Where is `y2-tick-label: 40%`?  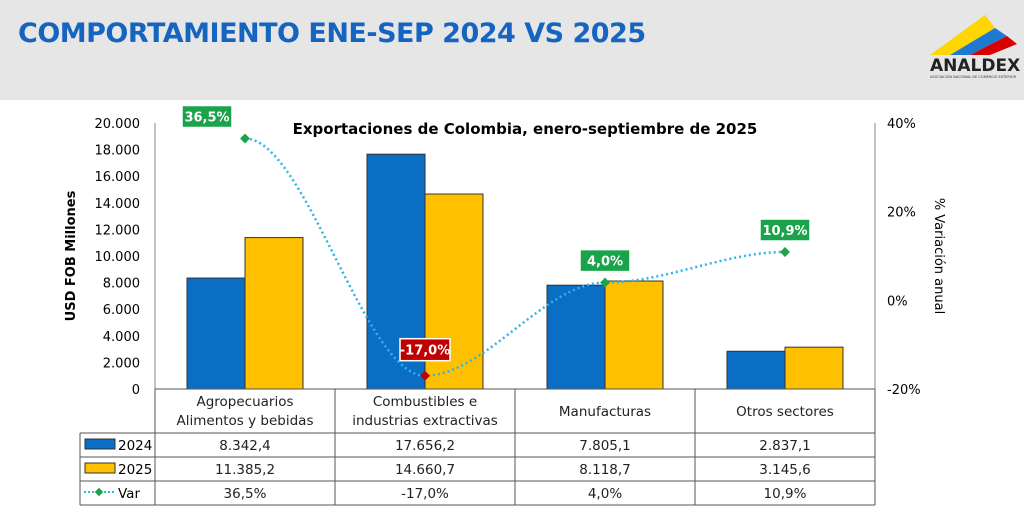
y2-tick-label: 40% is located at coordinates (901, 124).